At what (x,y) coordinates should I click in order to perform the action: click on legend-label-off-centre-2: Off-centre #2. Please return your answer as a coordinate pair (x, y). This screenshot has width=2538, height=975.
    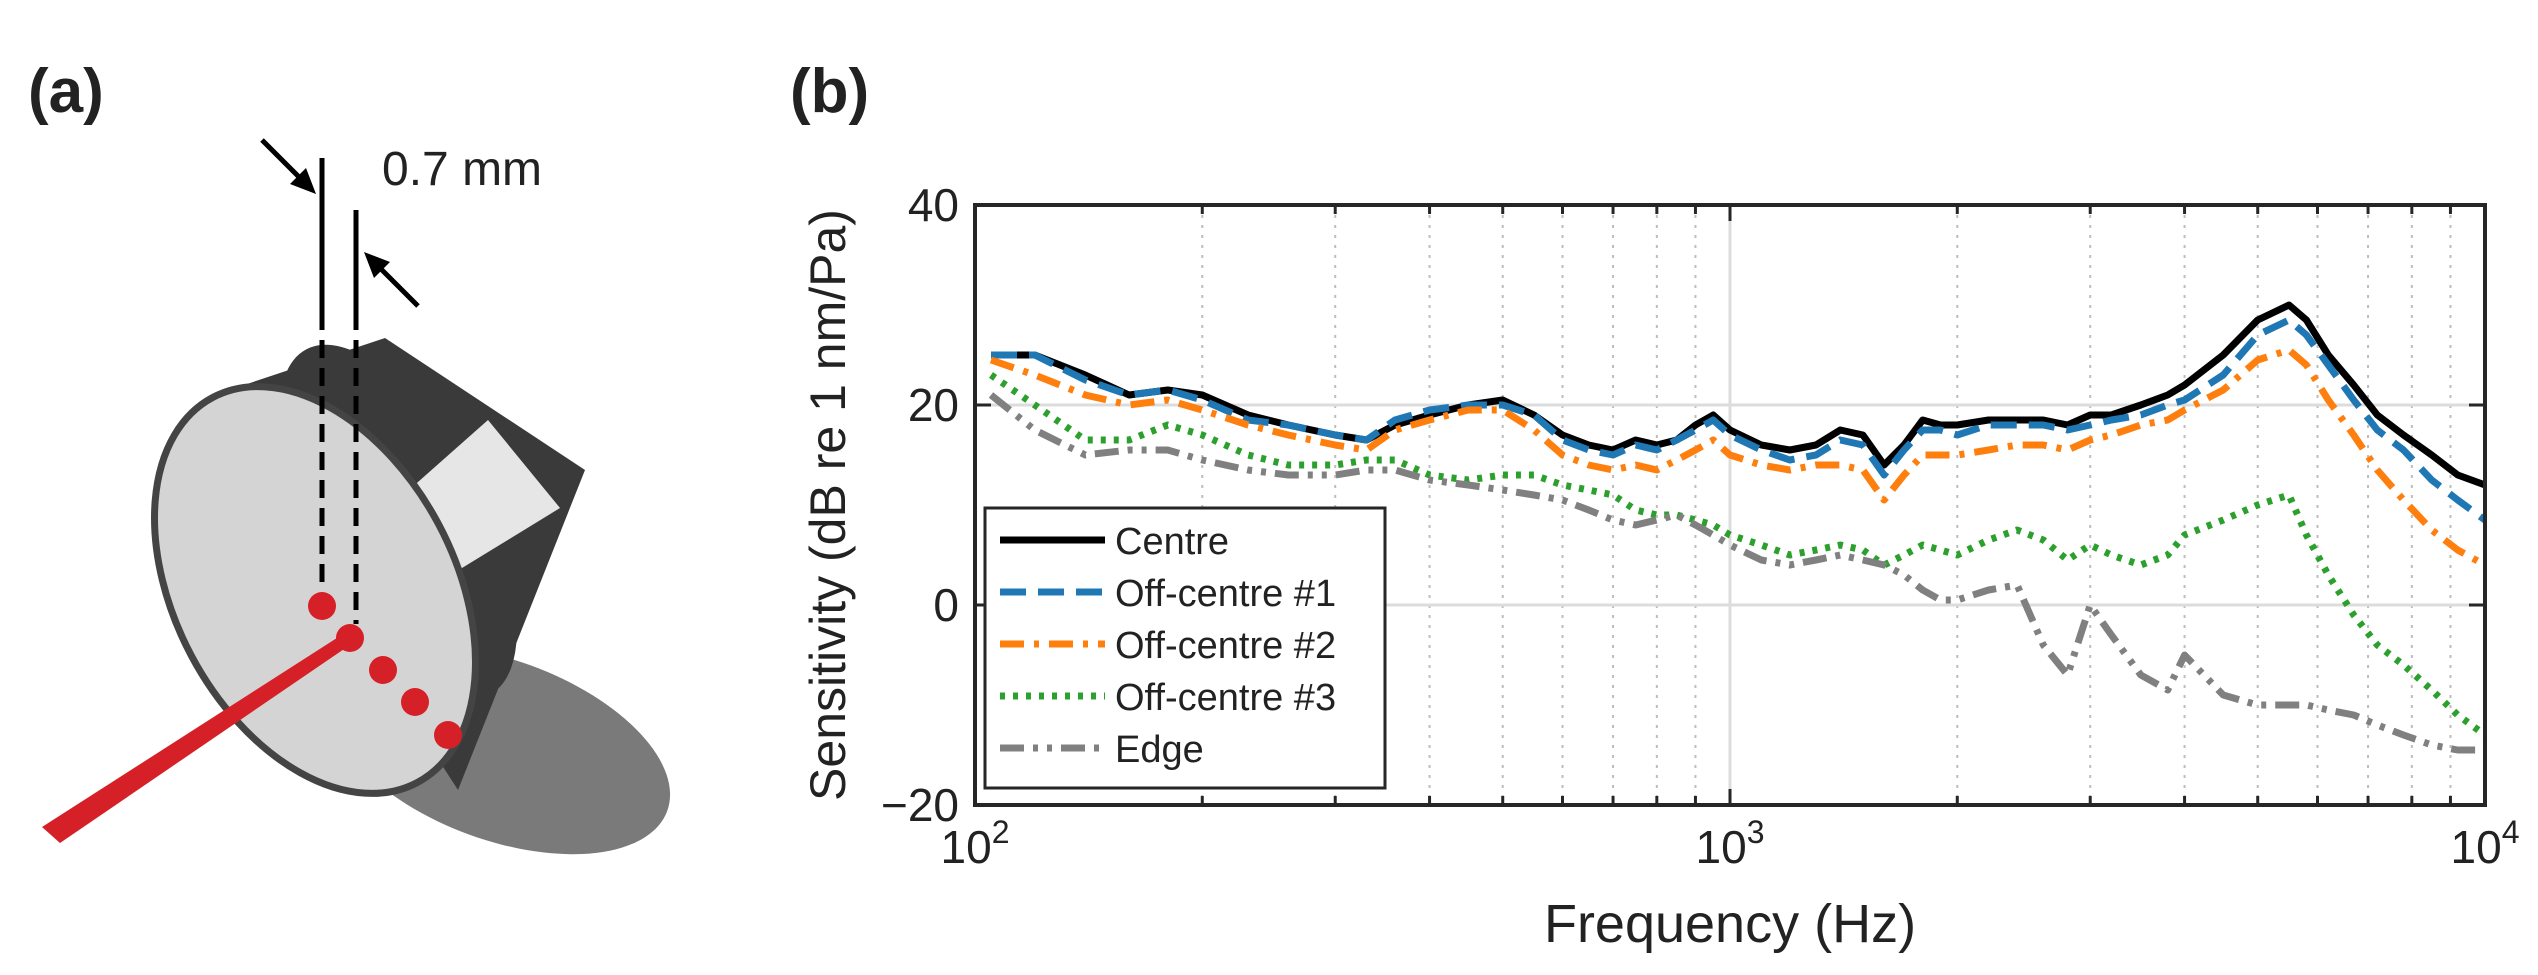
    Looking at the image, I should click on (1225, 646).